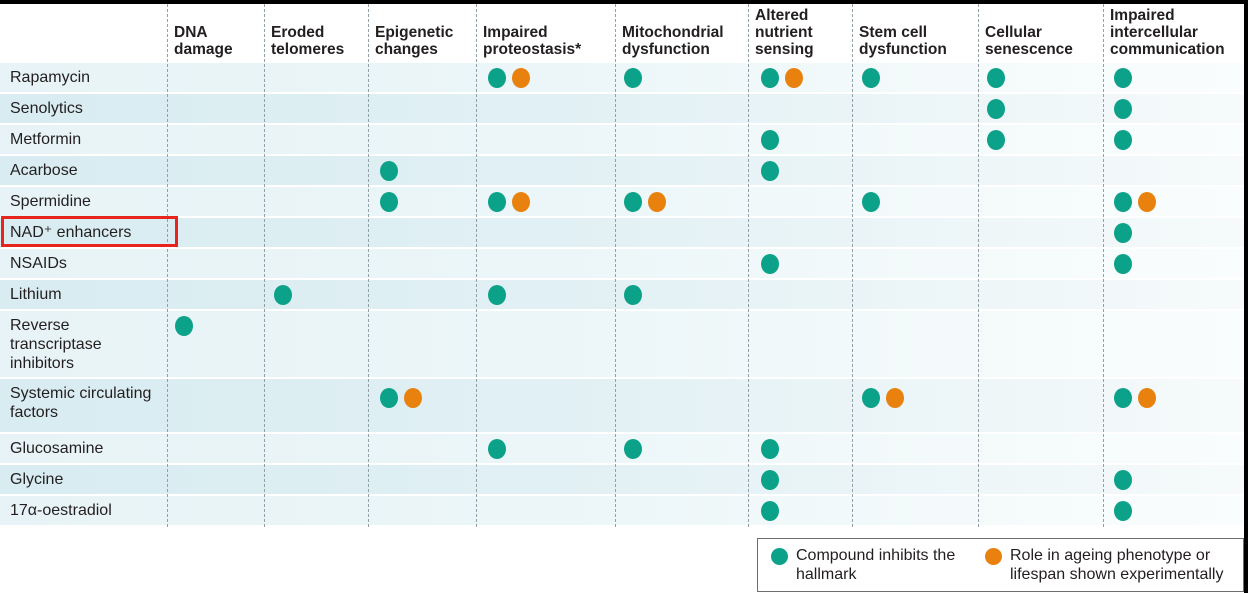 The image size is (1248, 593). I want to click on row-label-rapamycin: Rapamycin, so click(50, 77).